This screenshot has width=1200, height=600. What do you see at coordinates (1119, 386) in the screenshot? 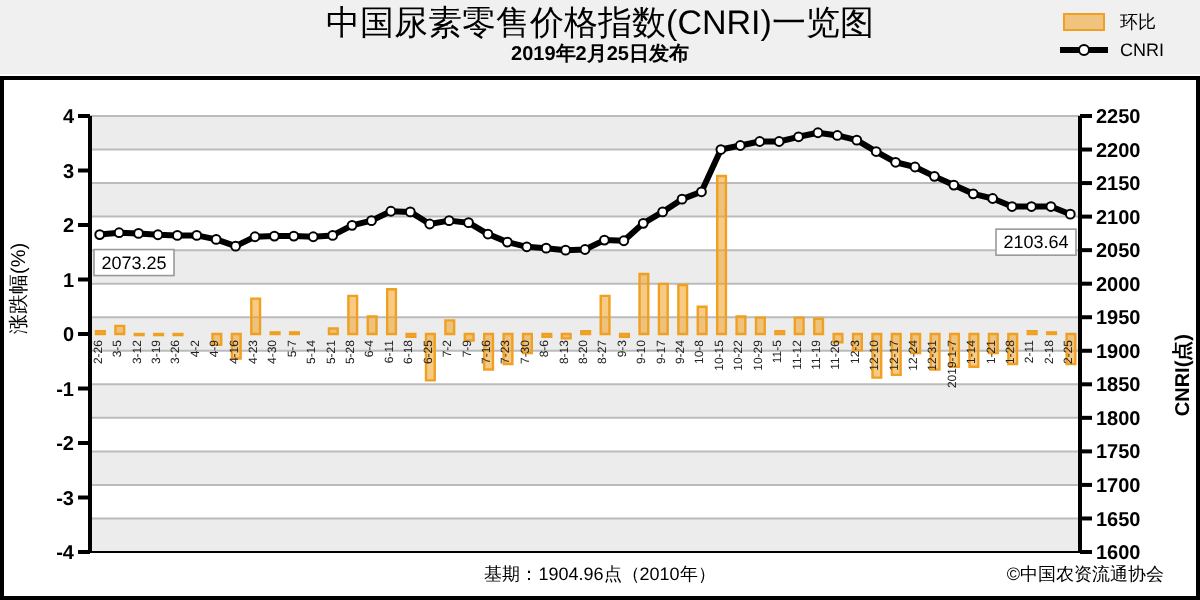
I see `y2-tick-label: 1850` at bounding box center [1119, 386].